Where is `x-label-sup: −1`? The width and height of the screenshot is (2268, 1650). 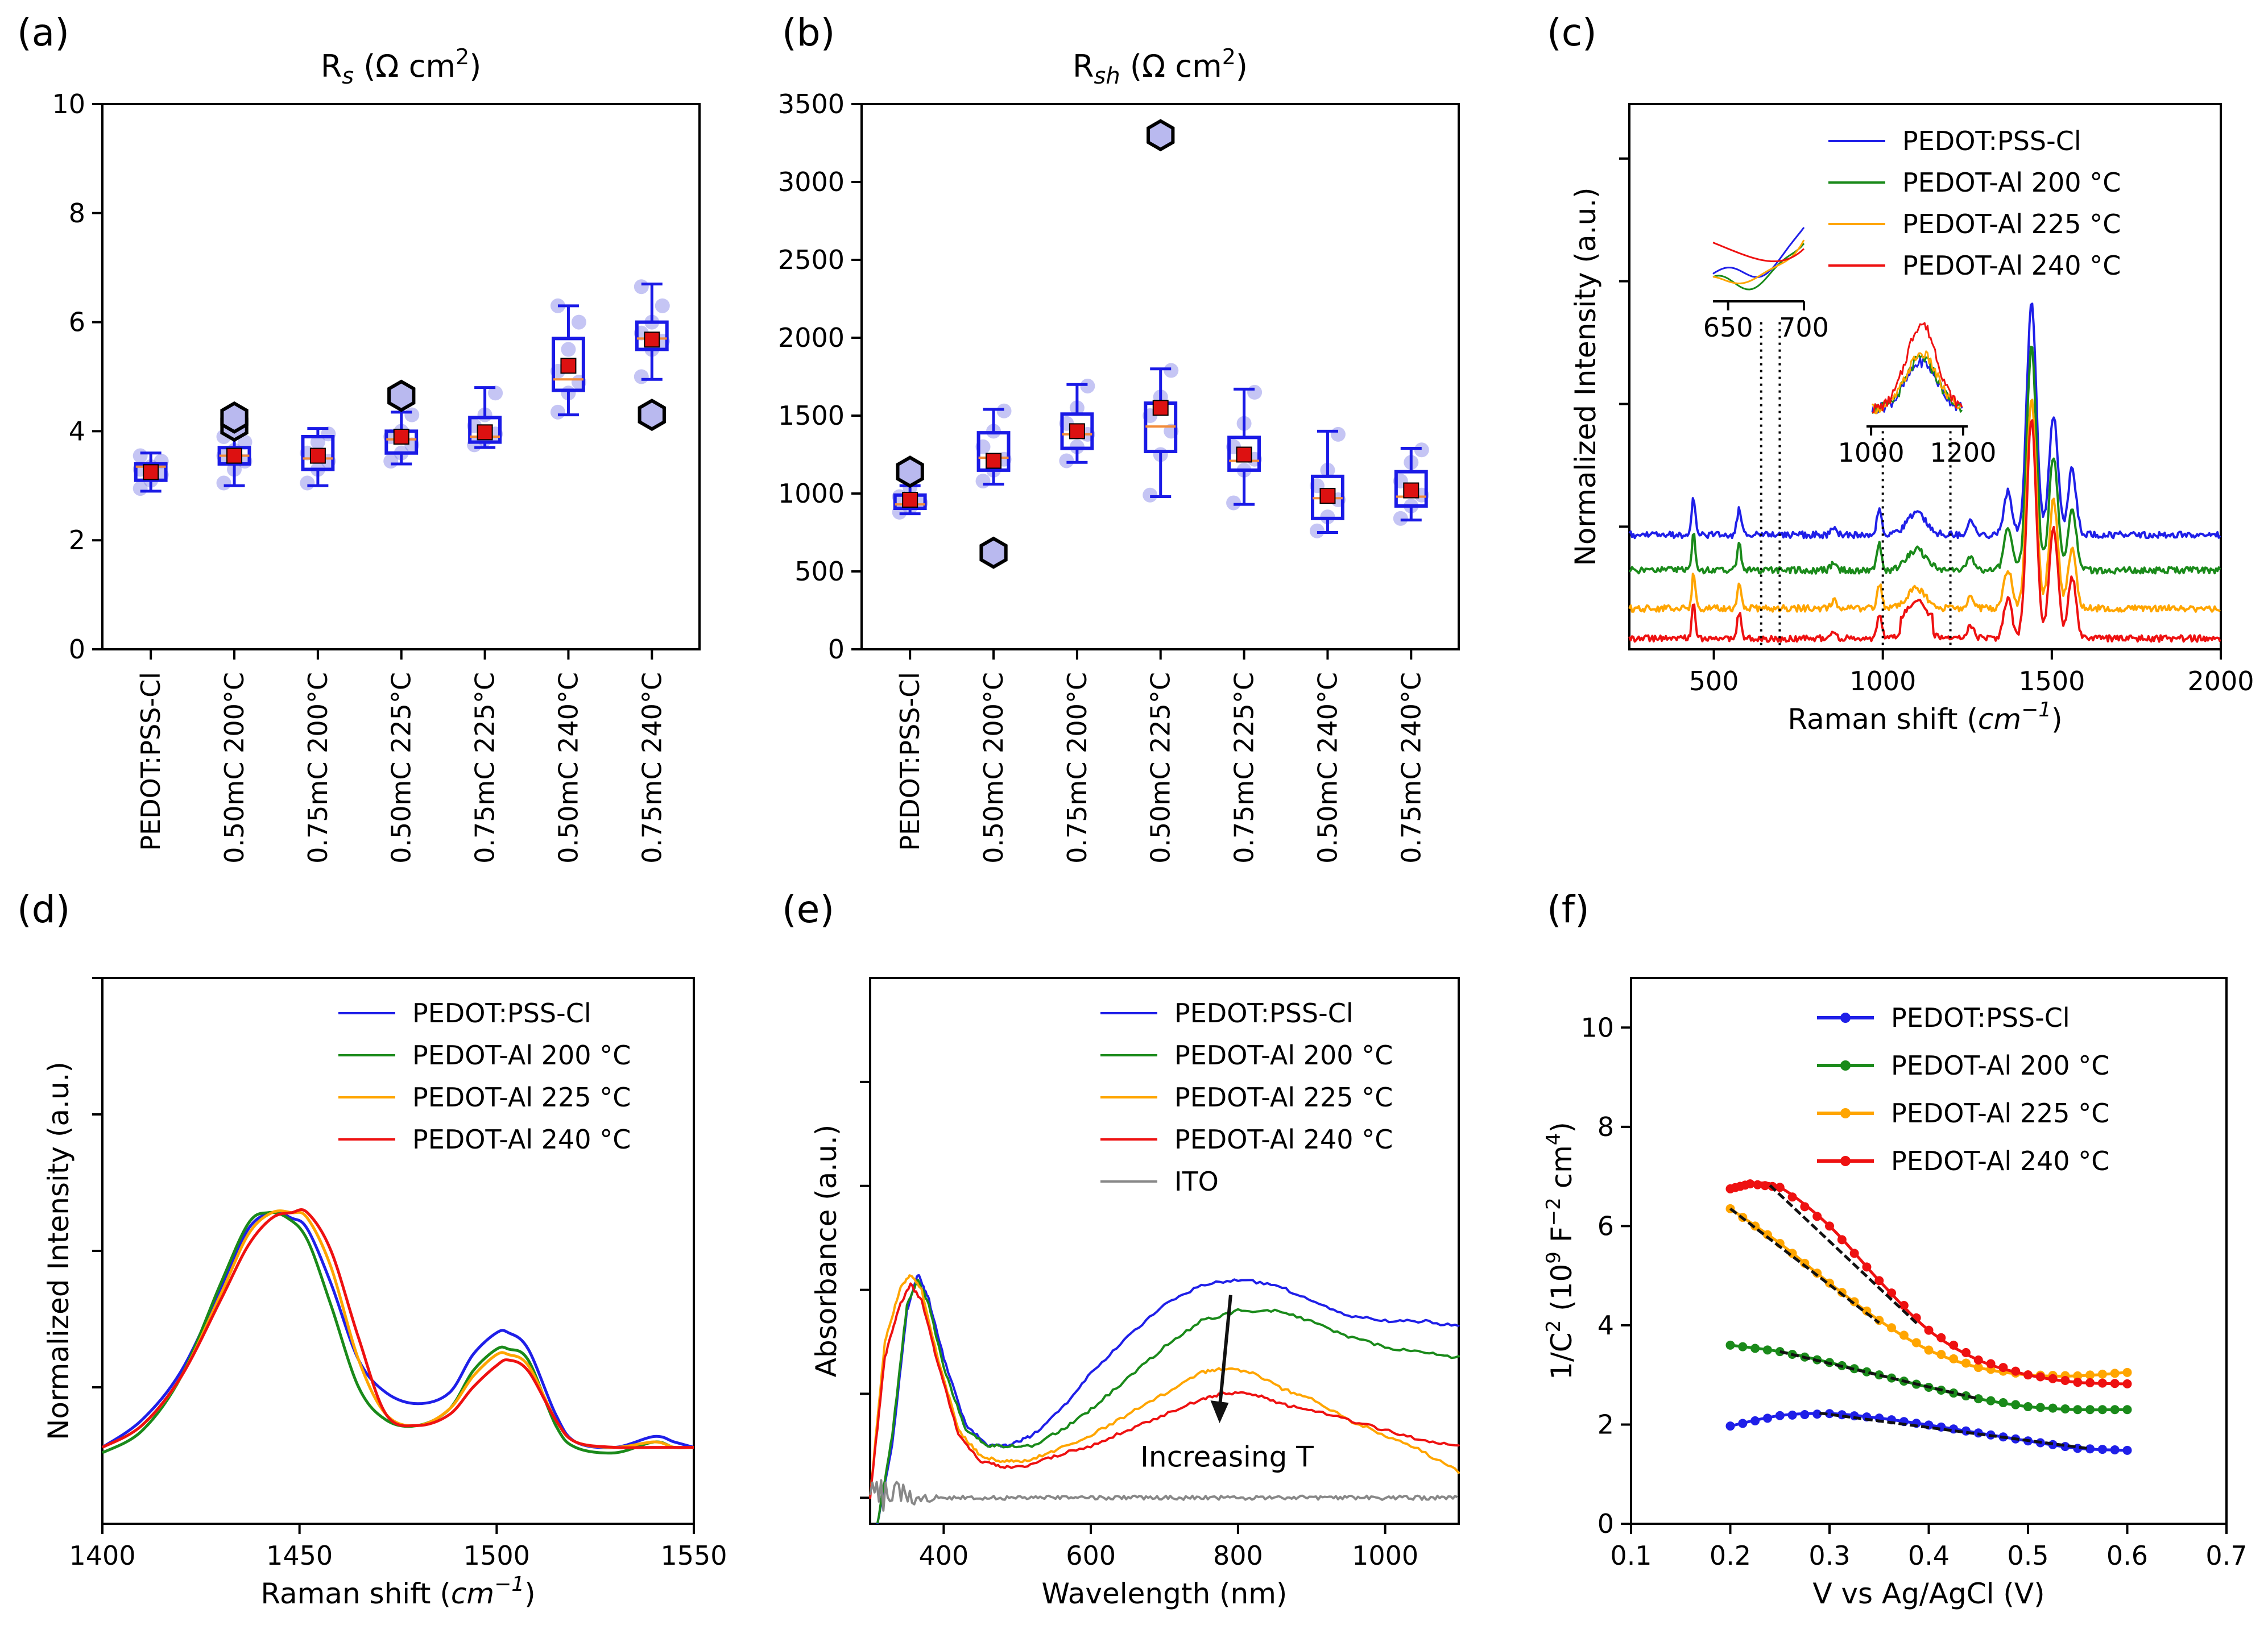
x-label-sup: −1 is located at coordinates (509, 1584).